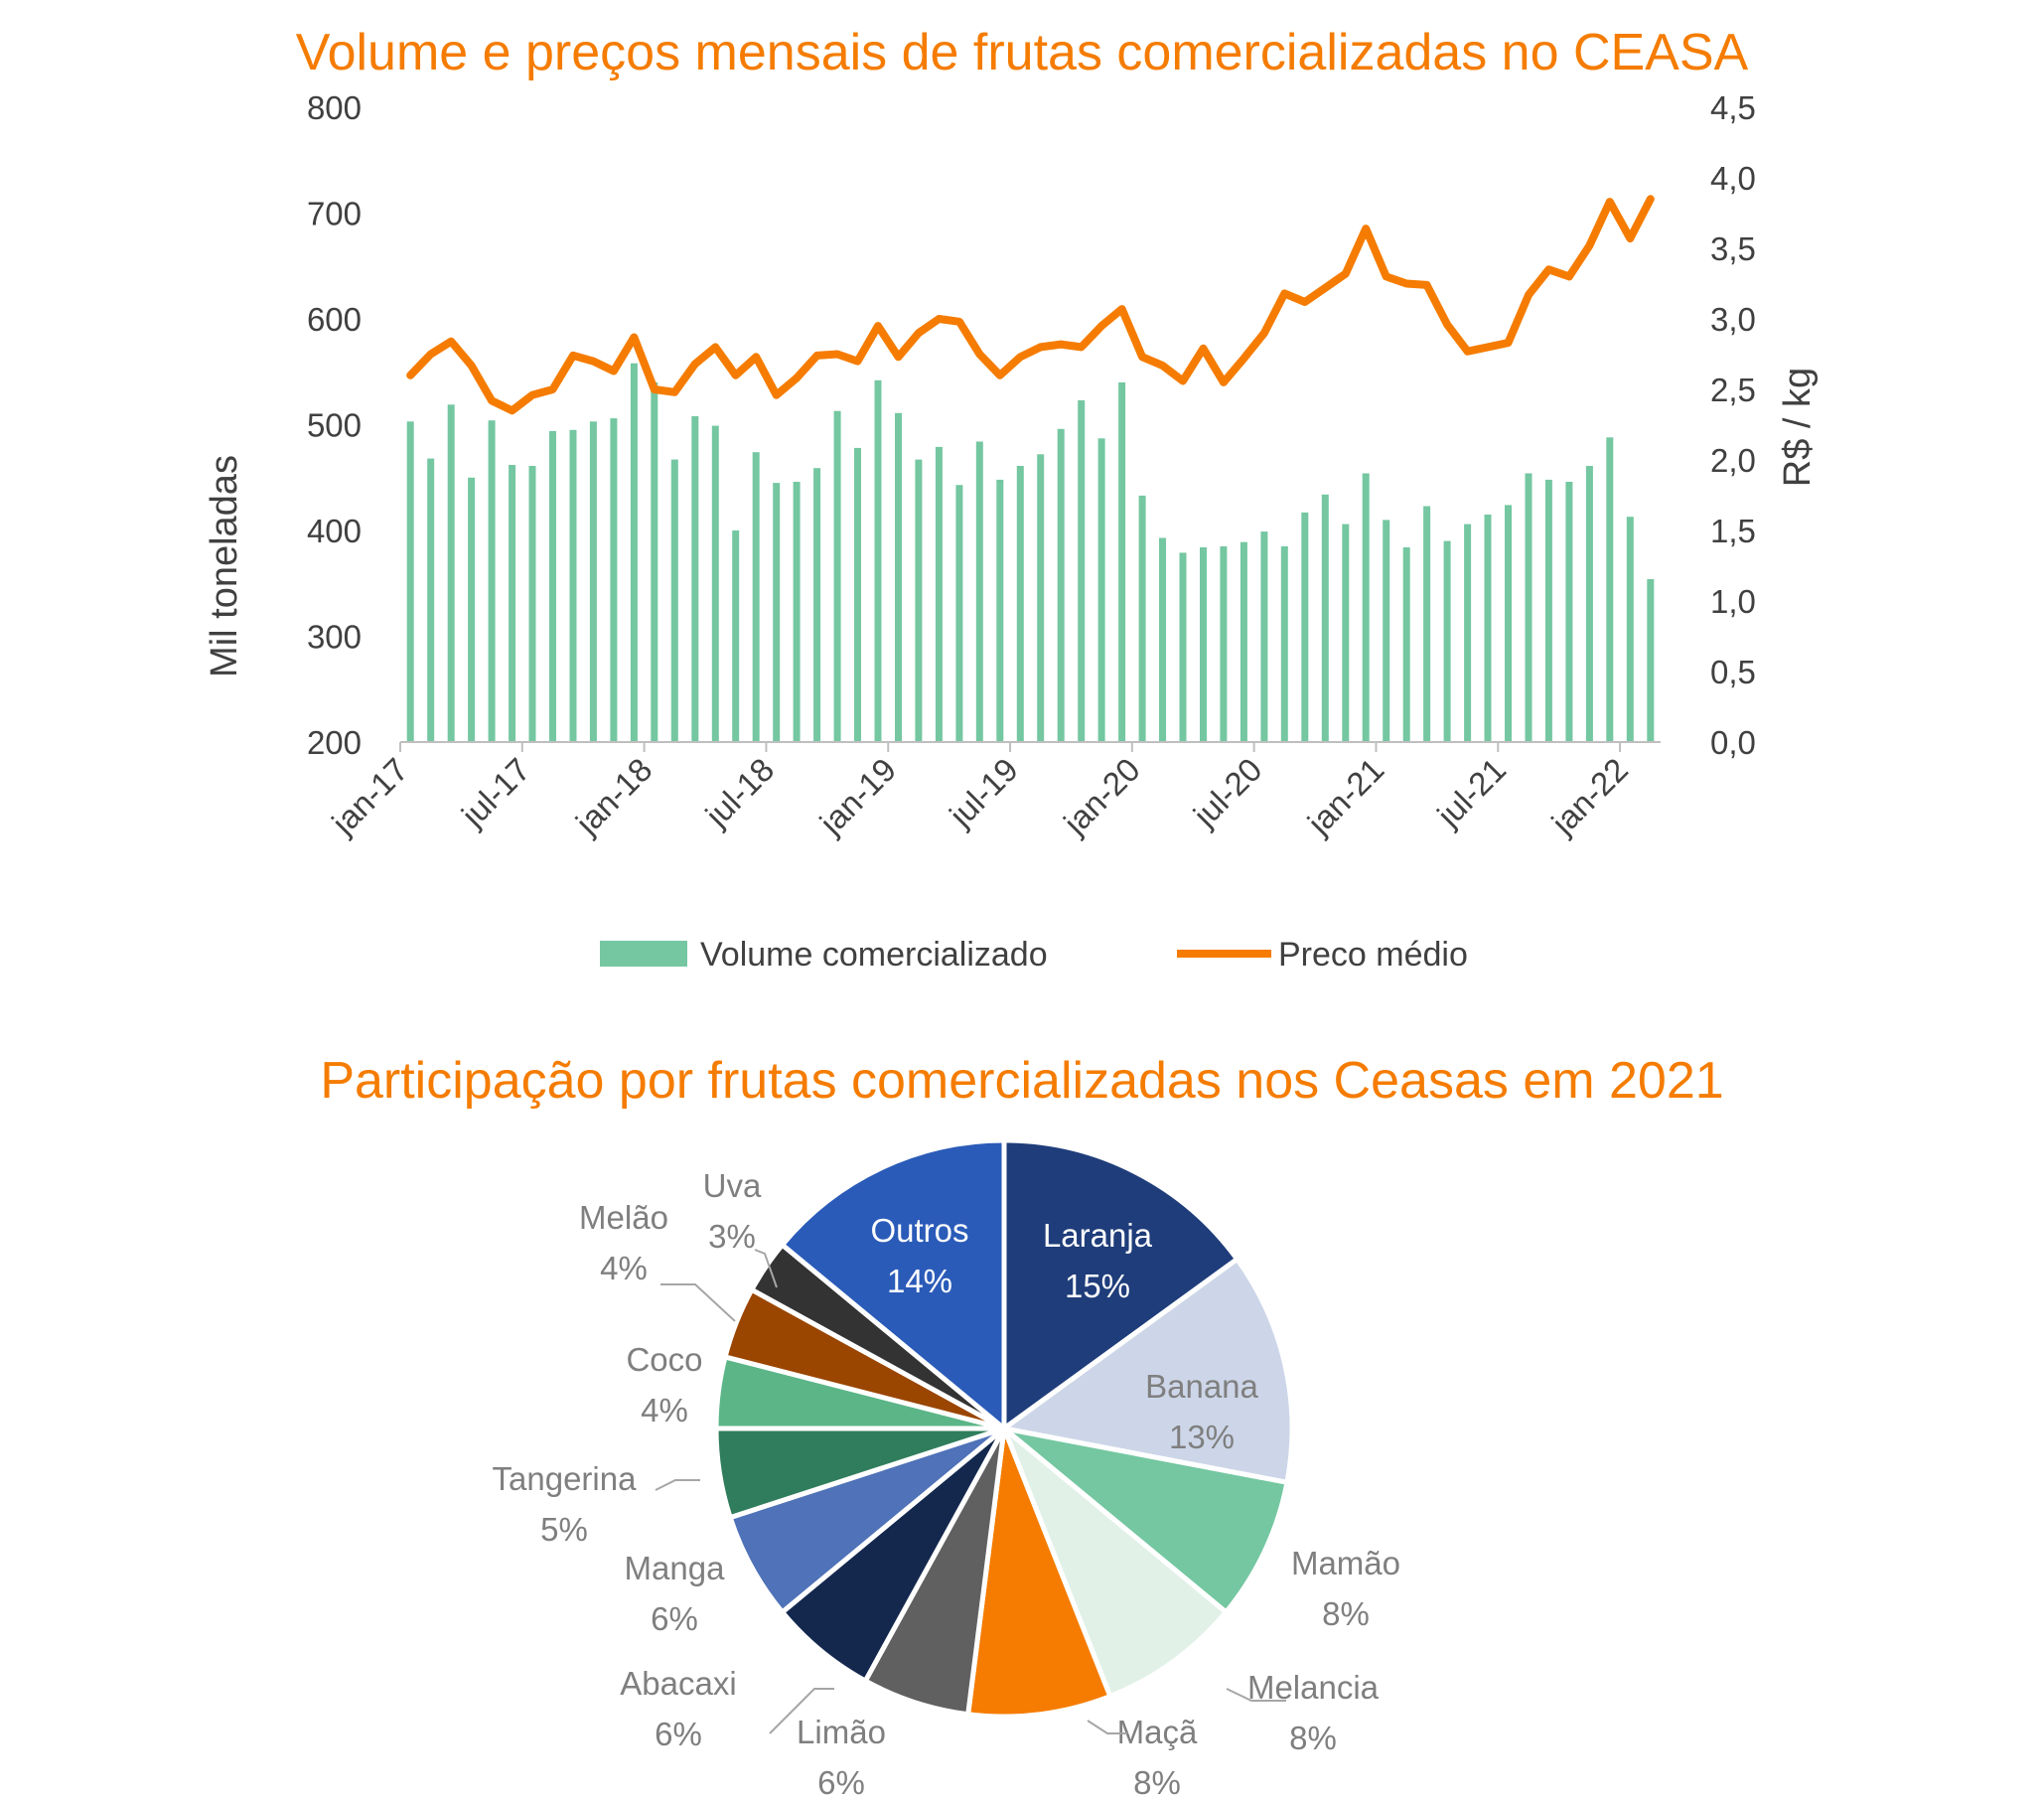  I want to click on pie-slice-percent: 5%, so click(564, 1530).